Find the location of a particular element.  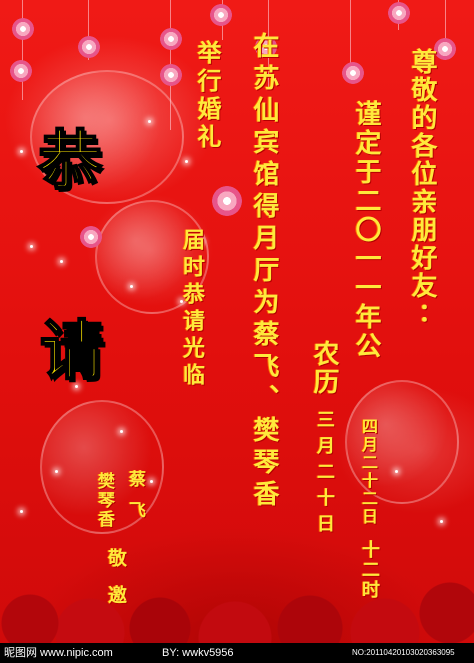

host-1-column: 蔡飞 is located at coordinates (135, 501).